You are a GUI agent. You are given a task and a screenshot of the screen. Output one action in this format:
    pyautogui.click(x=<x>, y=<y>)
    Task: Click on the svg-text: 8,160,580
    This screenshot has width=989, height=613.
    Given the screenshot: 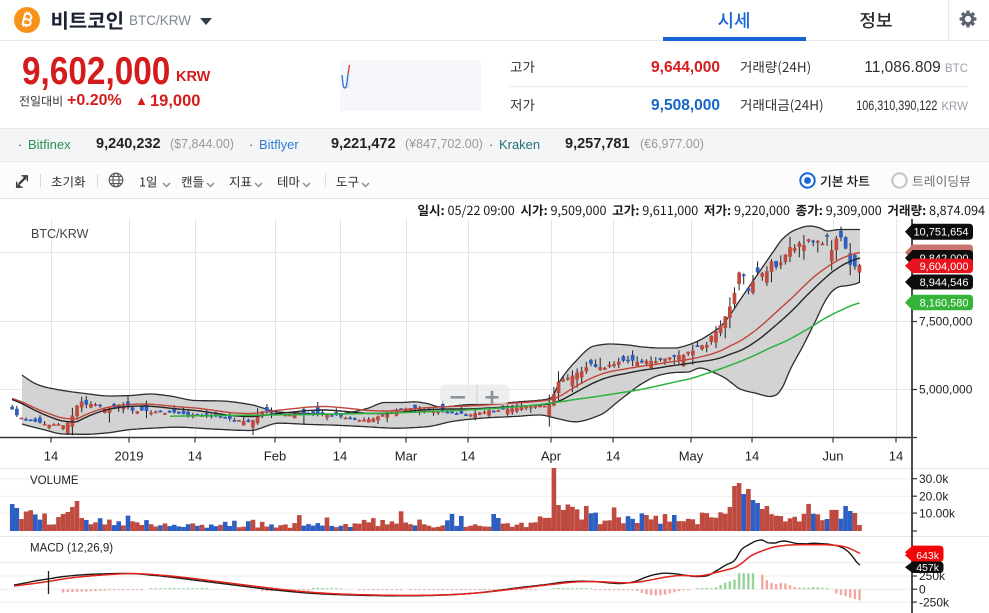 What is the action you would take?
    pyautogui.click(x=944, y=304)
    